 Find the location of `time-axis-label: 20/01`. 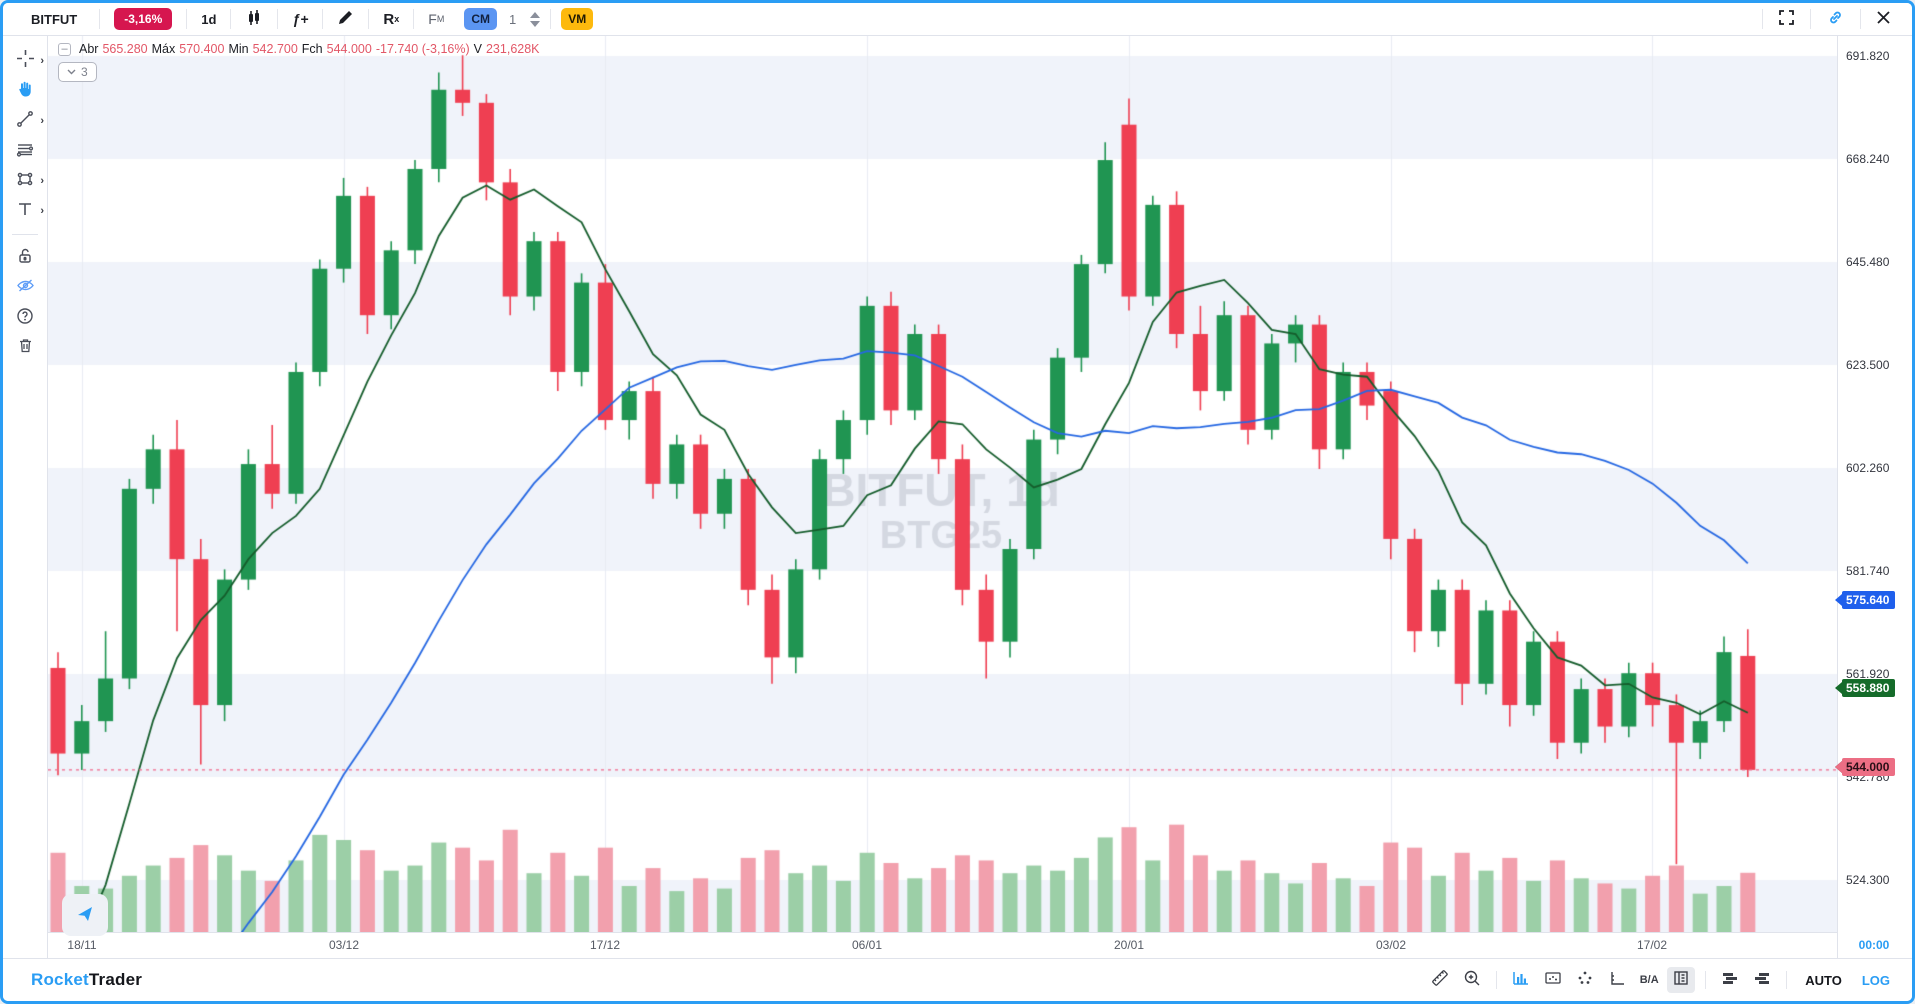

time-axis-label: 20/01 is located at coordinates (1129, 945).